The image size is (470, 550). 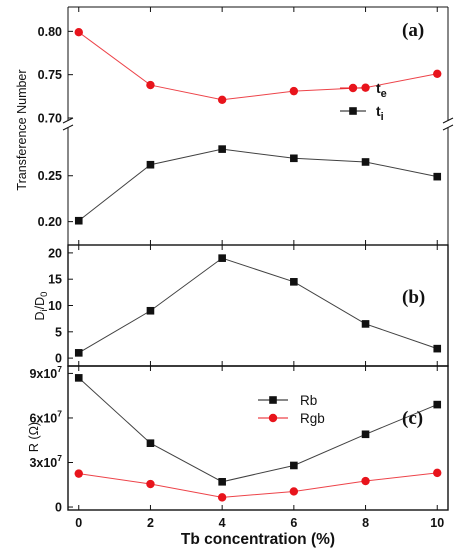 What do you see at coordinates (150, 523) in the screenshot?
I see `x-tick-label: 2` at bounding box center [150, 523].